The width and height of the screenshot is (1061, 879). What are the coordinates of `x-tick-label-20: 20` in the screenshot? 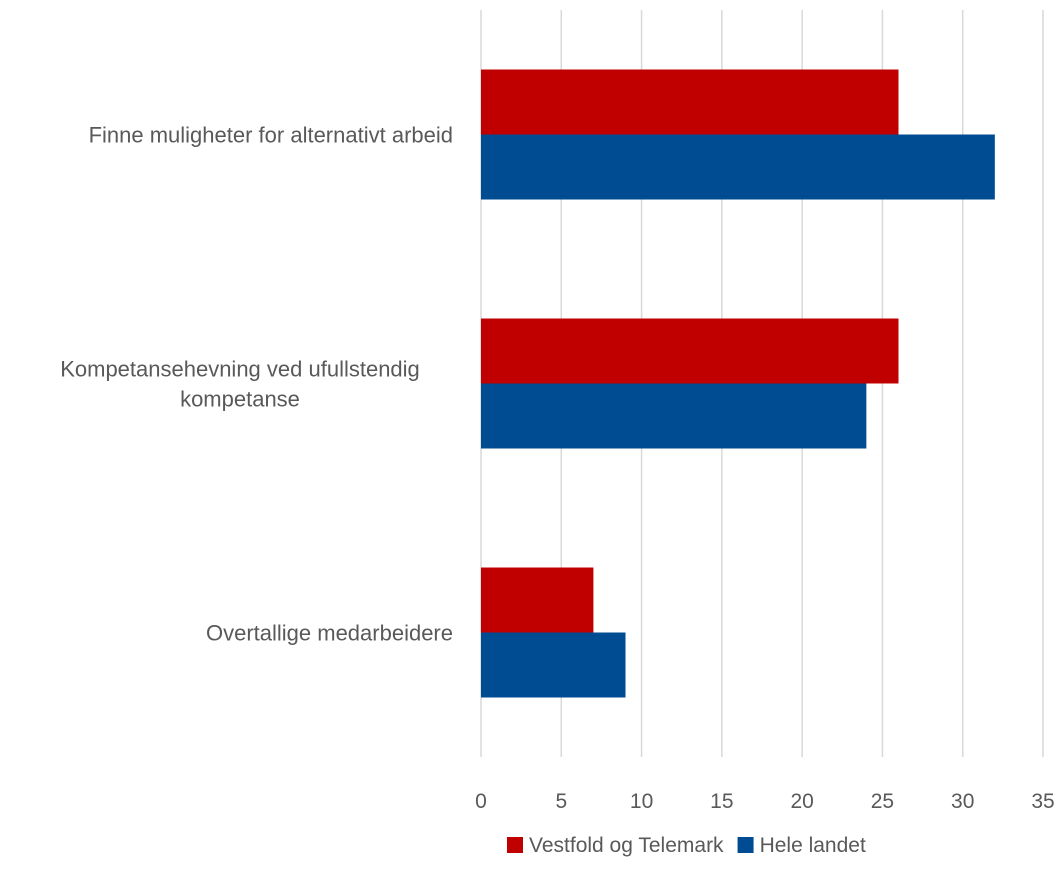 It's located at (801, 801).